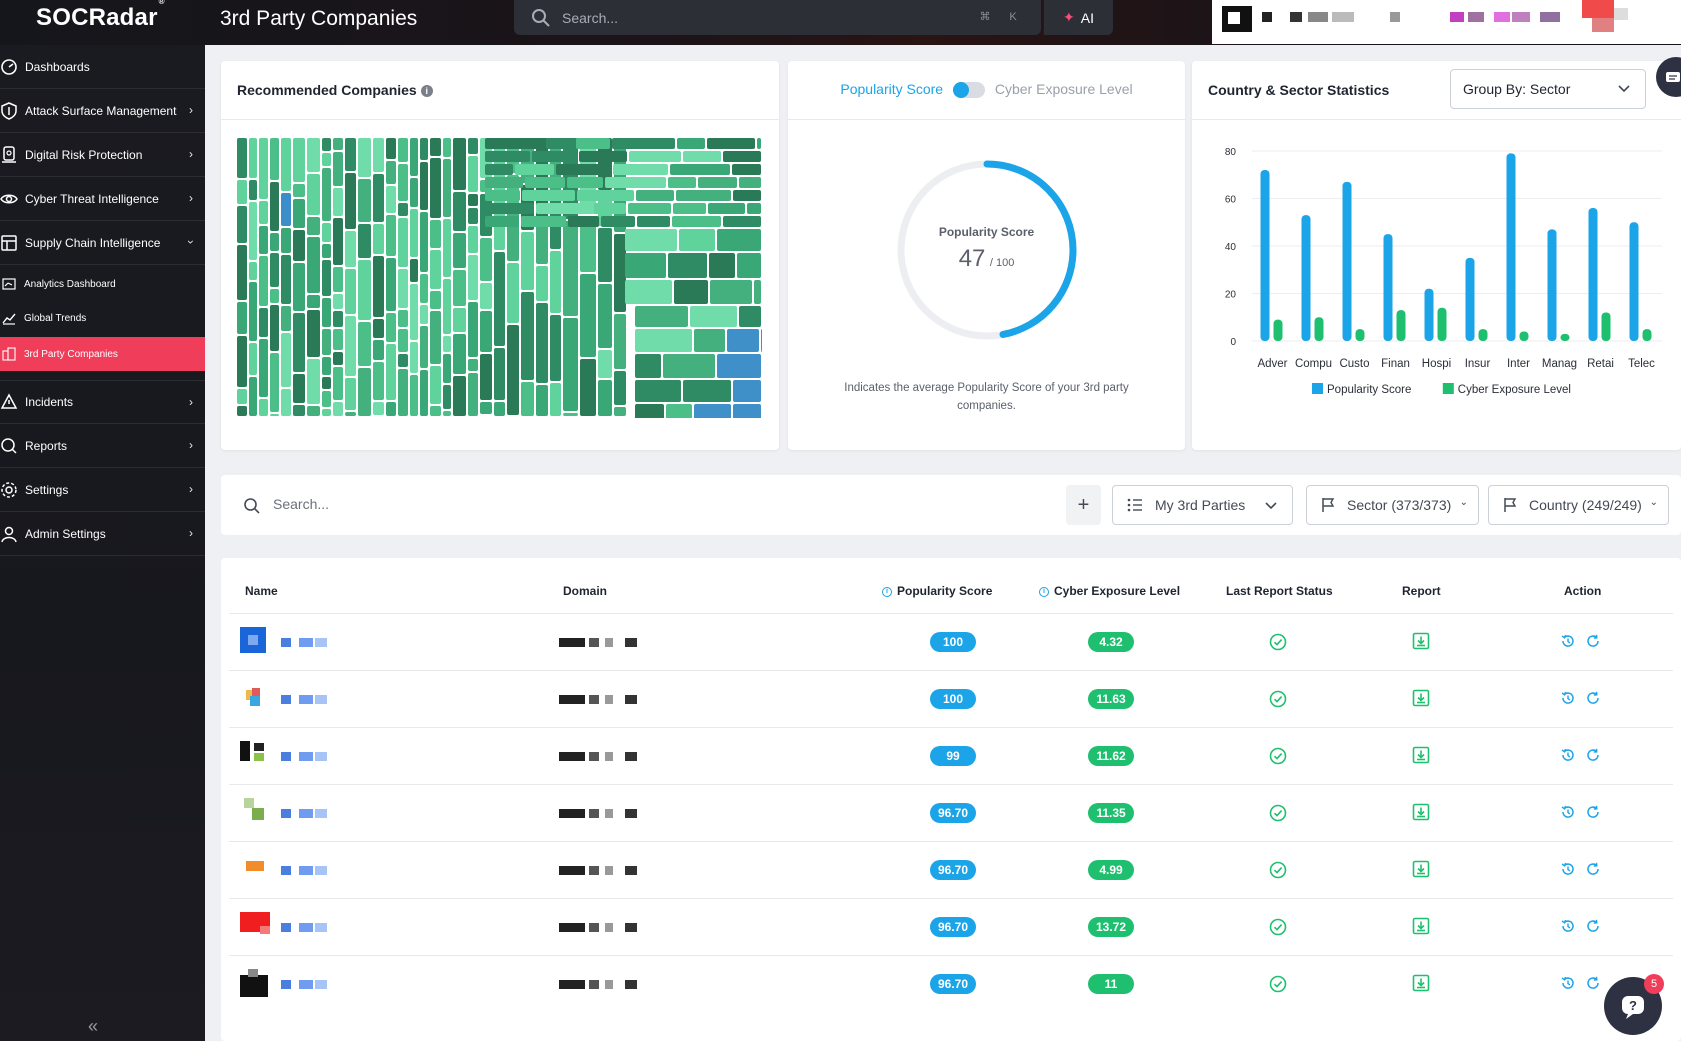 The image size is (1681, 1041). I want to click on column-header-domain: Domain, so click(585, 591).